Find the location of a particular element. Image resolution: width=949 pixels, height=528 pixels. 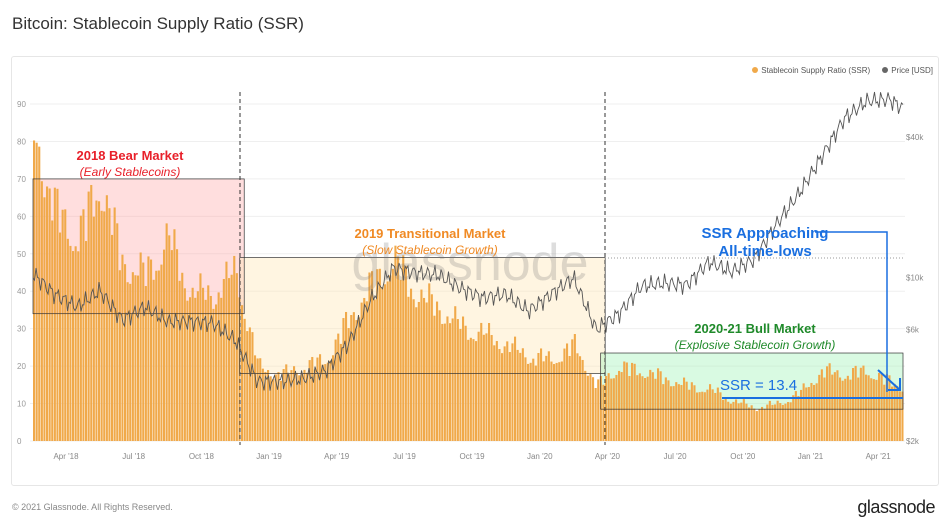

y-right-tick: $2k is located at coordinates (913, 441).